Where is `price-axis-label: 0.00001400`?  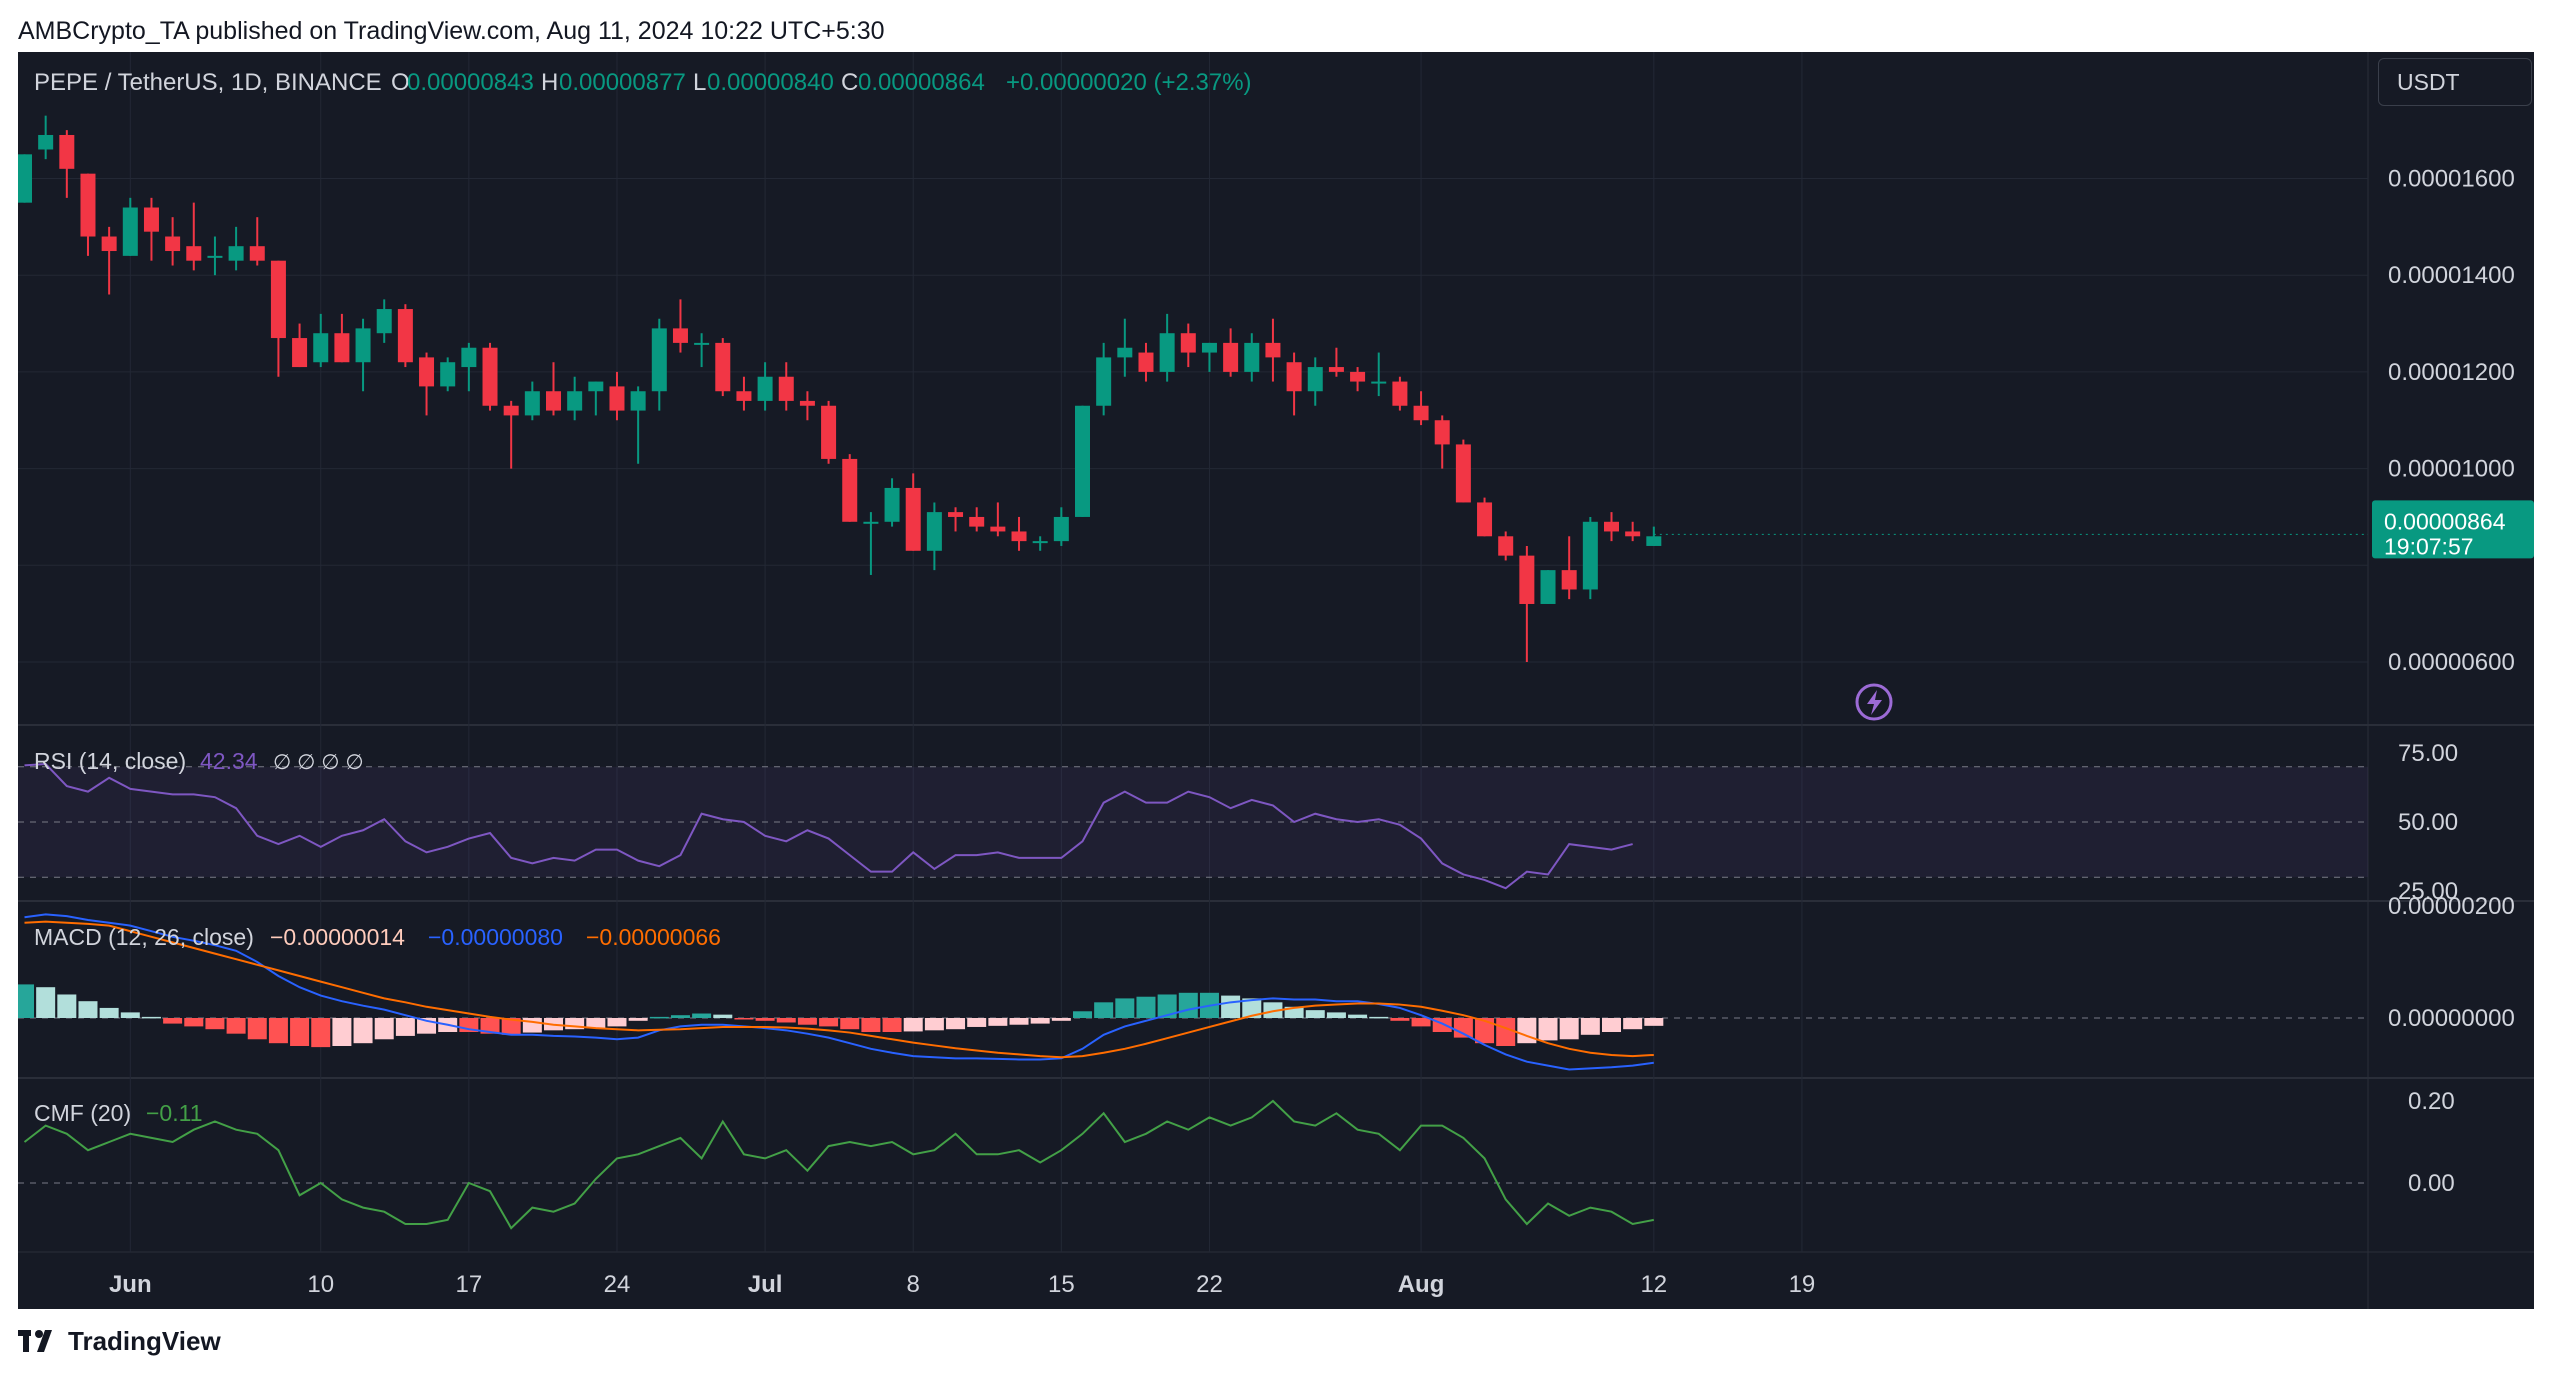 price-axis-label: 0.00001400 is located at coordinates (2451, 275).